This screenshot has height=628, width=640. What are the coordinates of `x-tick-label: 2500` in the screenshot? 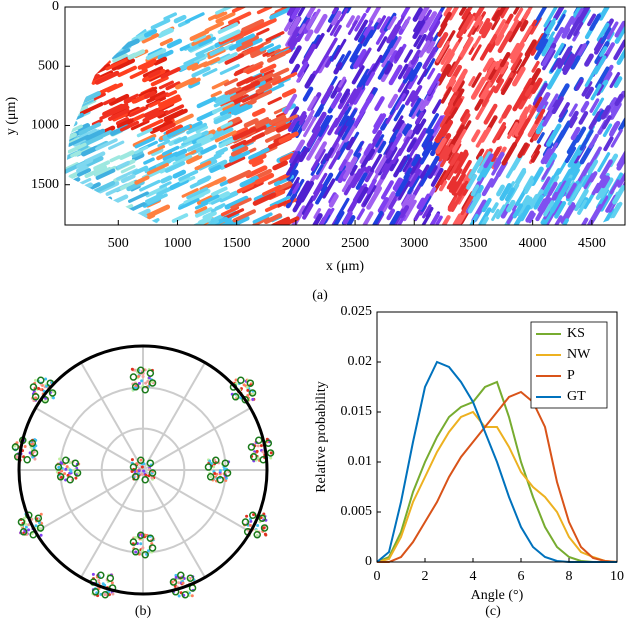 It's located at (355, 243).